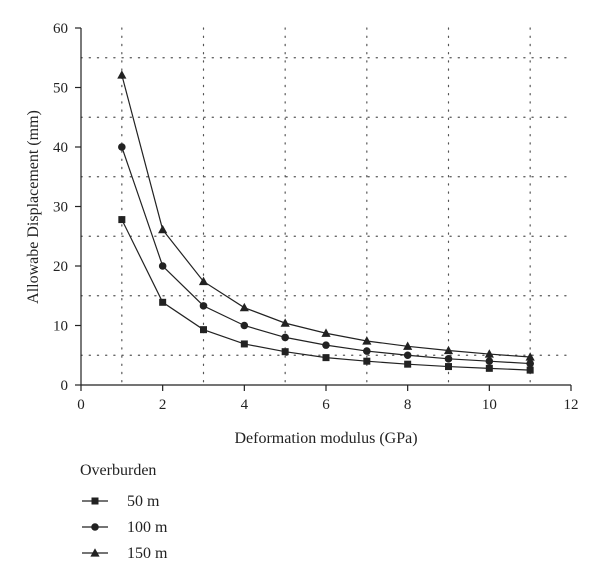  Describe the element at coordinates (325, 438) in the screenshot. I see `x-axis-title: Deformation modulus (GPa)` at that location.